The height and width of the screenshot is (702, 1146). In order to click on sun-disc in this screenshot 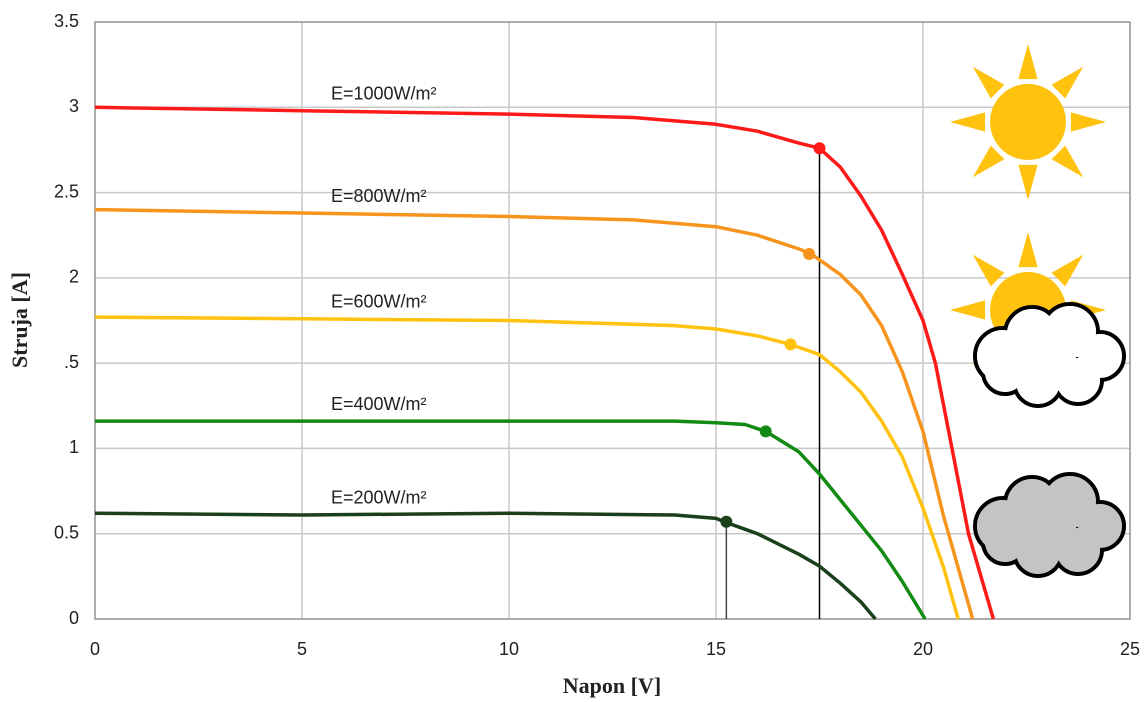, I will do `click(1028, 122)`.